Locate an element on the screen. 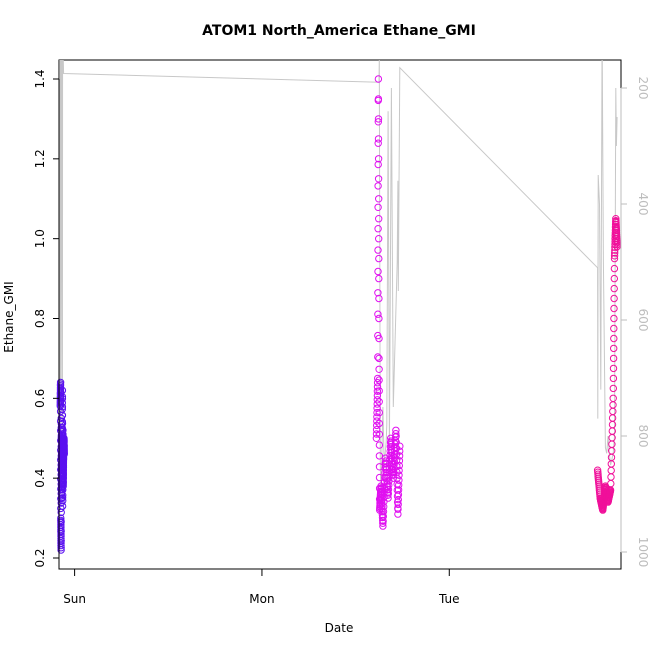  y2-axis: 200 400 600 800 1000 is located at coordinates (635, 322).